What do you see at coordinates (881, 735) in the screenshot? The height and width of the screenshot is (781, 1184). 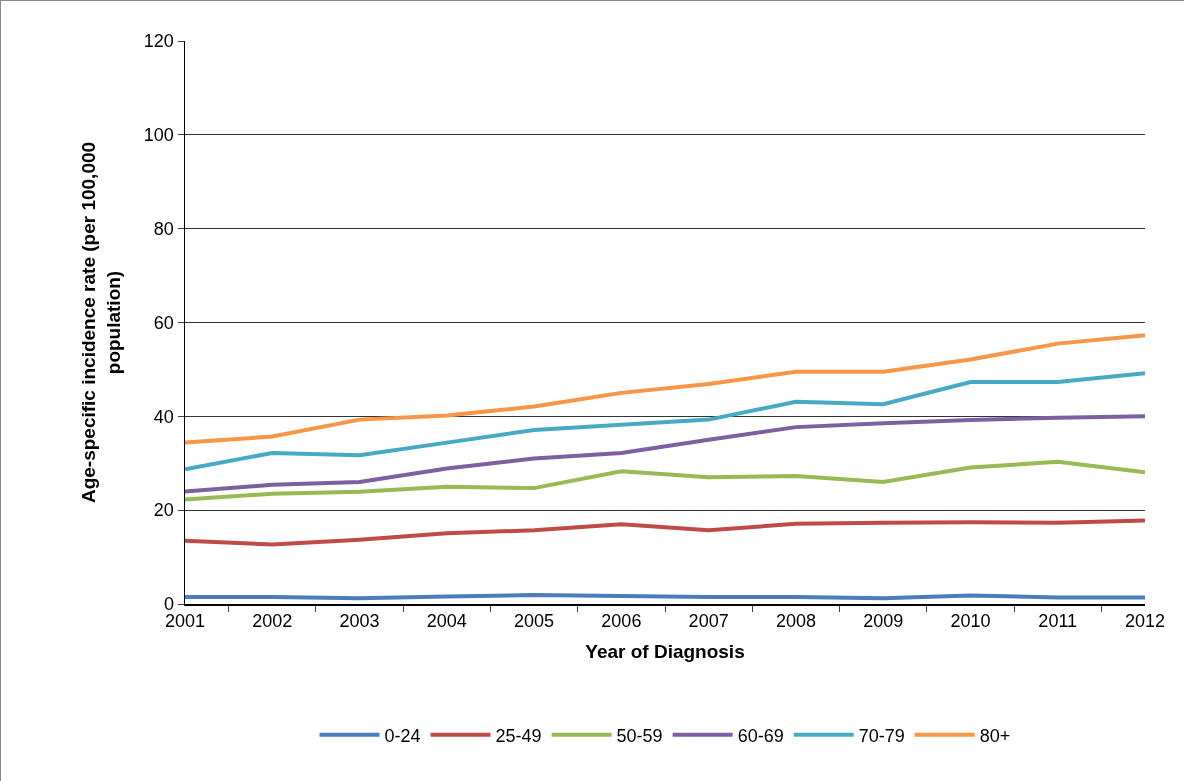 I see `legend-label: 70-79` at bounding box center [881, 735].